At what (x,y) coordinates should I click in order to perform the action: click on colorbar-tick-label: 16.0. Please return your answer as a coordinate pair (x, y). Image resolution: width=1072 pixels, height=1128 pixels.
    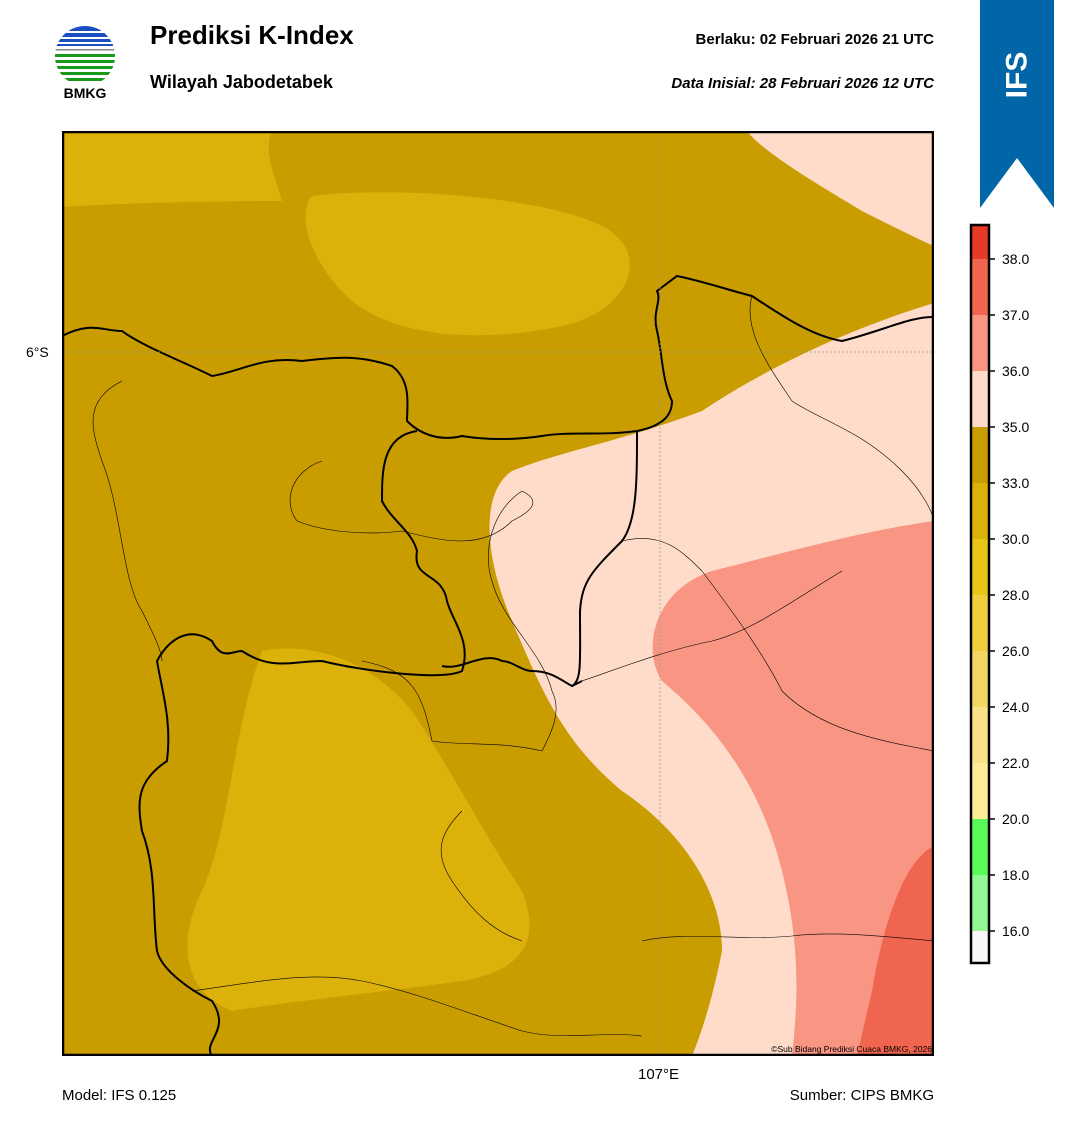
    Looking at the image, I should click on (1016, 931).